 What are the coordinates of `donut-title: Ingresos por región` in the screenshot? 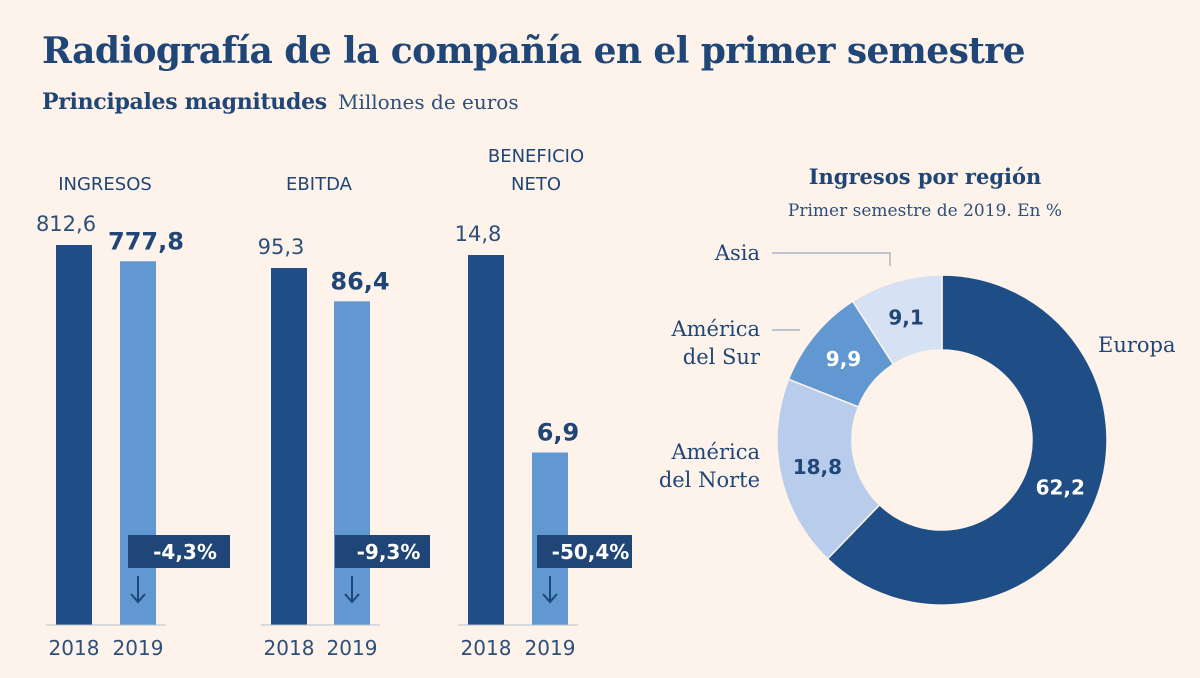 It's located at (925, 176).